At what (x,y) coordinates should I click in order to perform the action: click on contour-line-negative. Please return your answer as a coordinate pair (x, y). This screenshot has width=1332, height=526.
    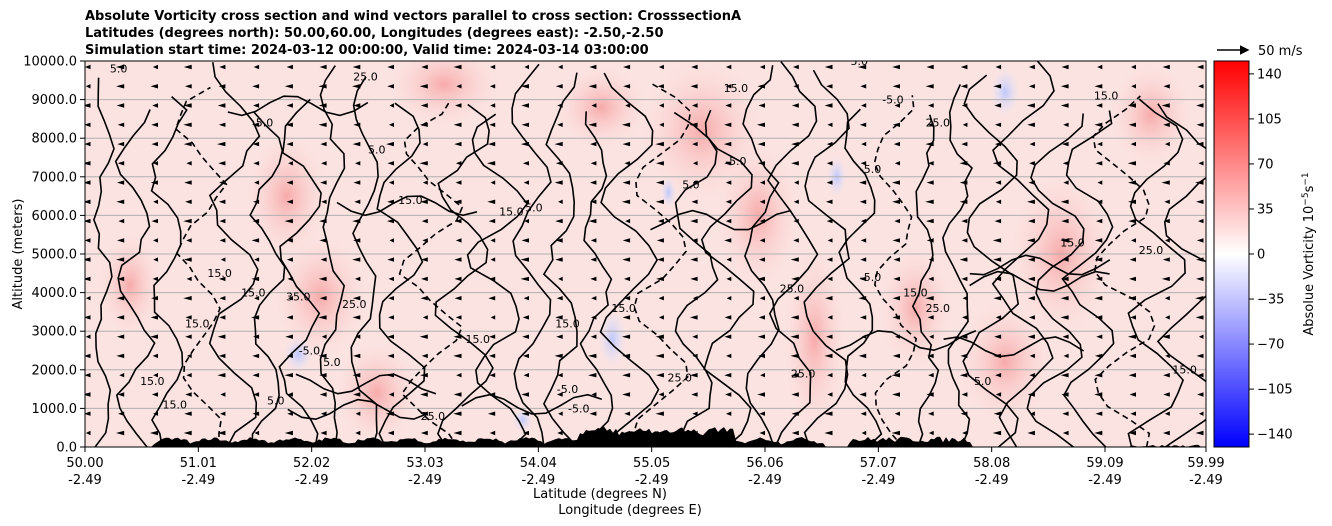
    Looking at the image, I should click on (1124, 271).